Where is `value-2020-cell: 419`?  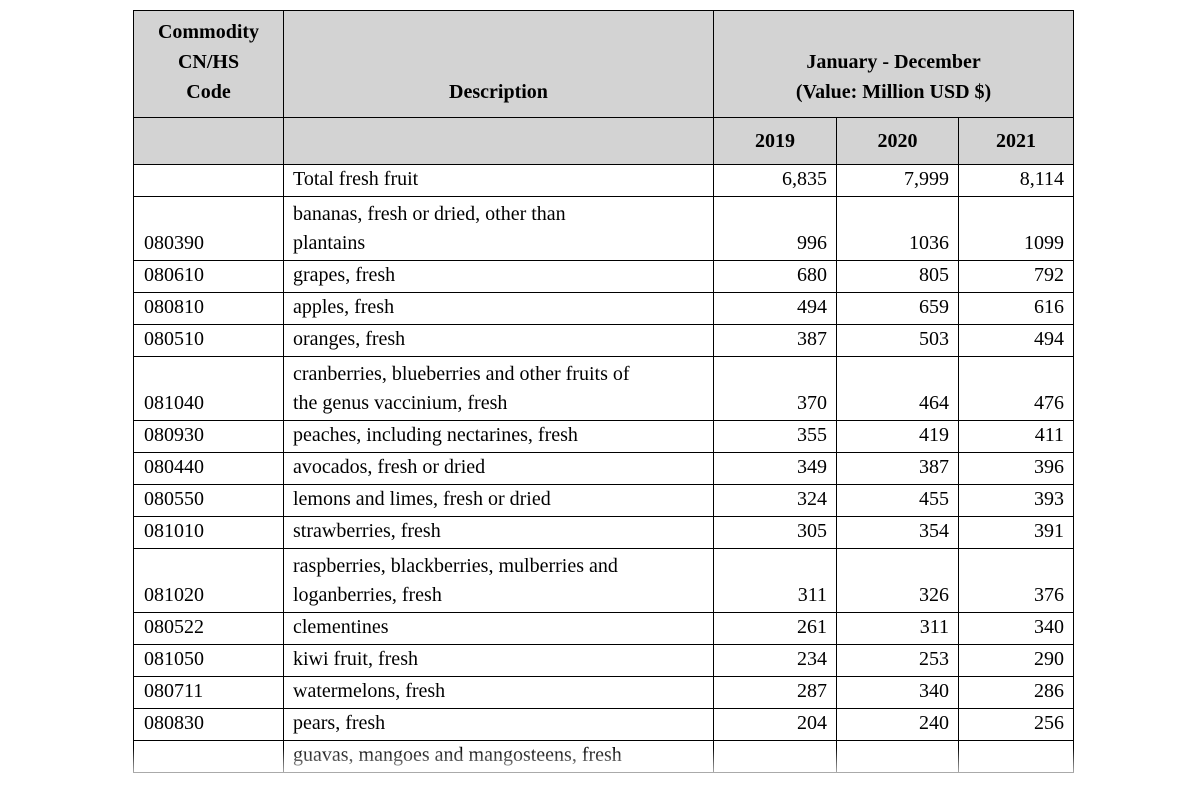
value-2020-cell: 419 is located at coordinates (897, 436).